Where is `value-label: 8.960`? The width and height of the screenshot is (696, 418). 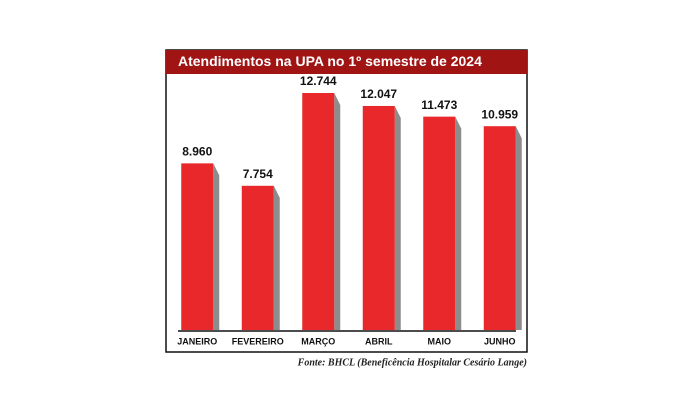
value-label: 8.960 is located at coordinates (197, 152).